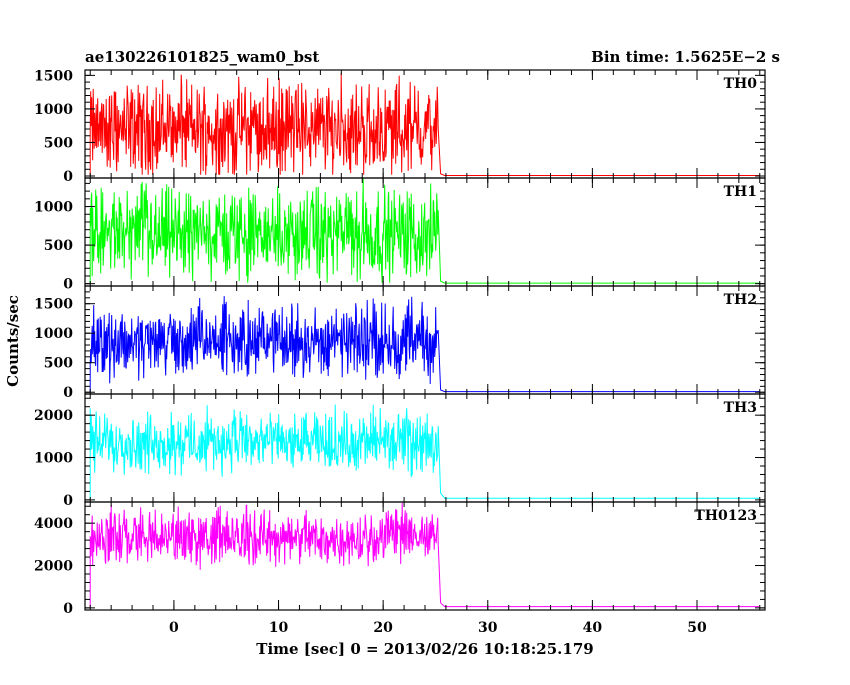 This screenshot has width=850, height=685. I want to click on series-th1, so click(424, 230).